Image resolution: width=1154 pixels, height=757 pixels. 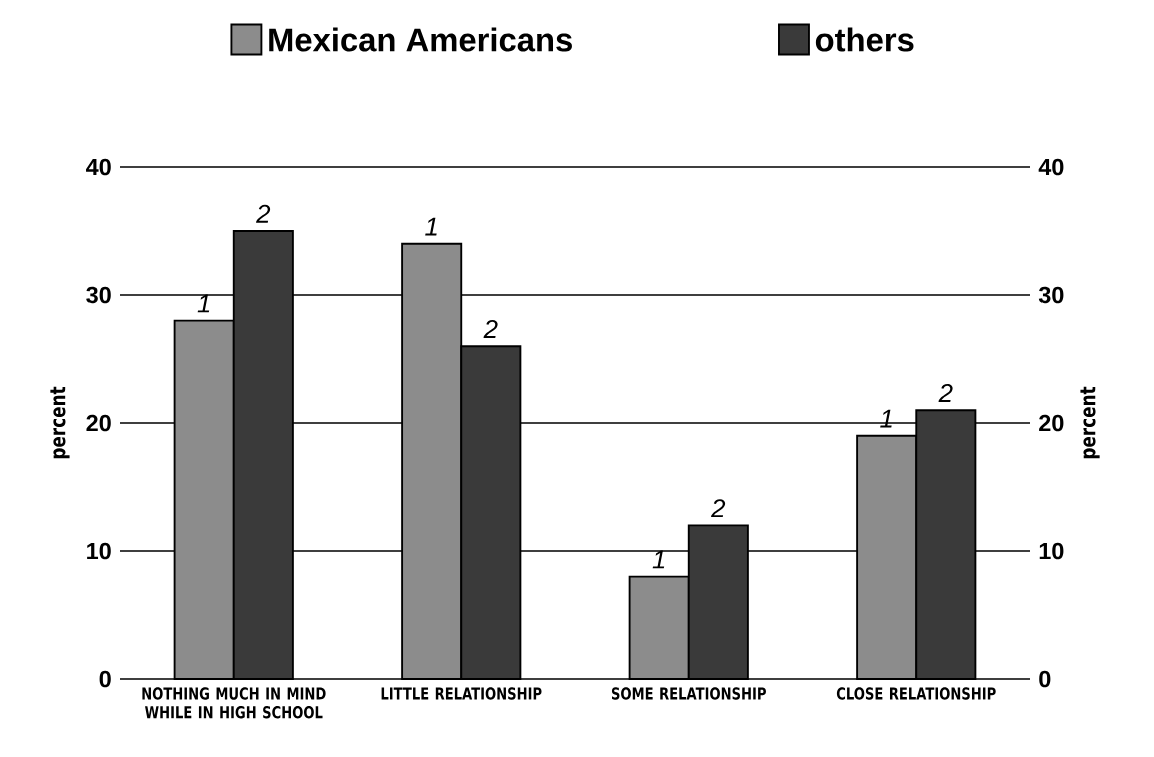 I want to click on y2-tick-label: 20, so click(x=1051, y=423).